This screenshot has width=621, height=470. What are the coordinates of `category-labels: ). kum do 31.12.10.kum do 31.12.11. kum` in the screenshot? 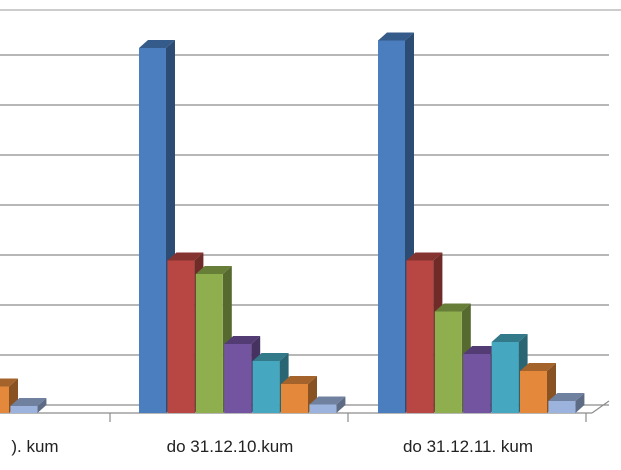 It's located at (272, 446).